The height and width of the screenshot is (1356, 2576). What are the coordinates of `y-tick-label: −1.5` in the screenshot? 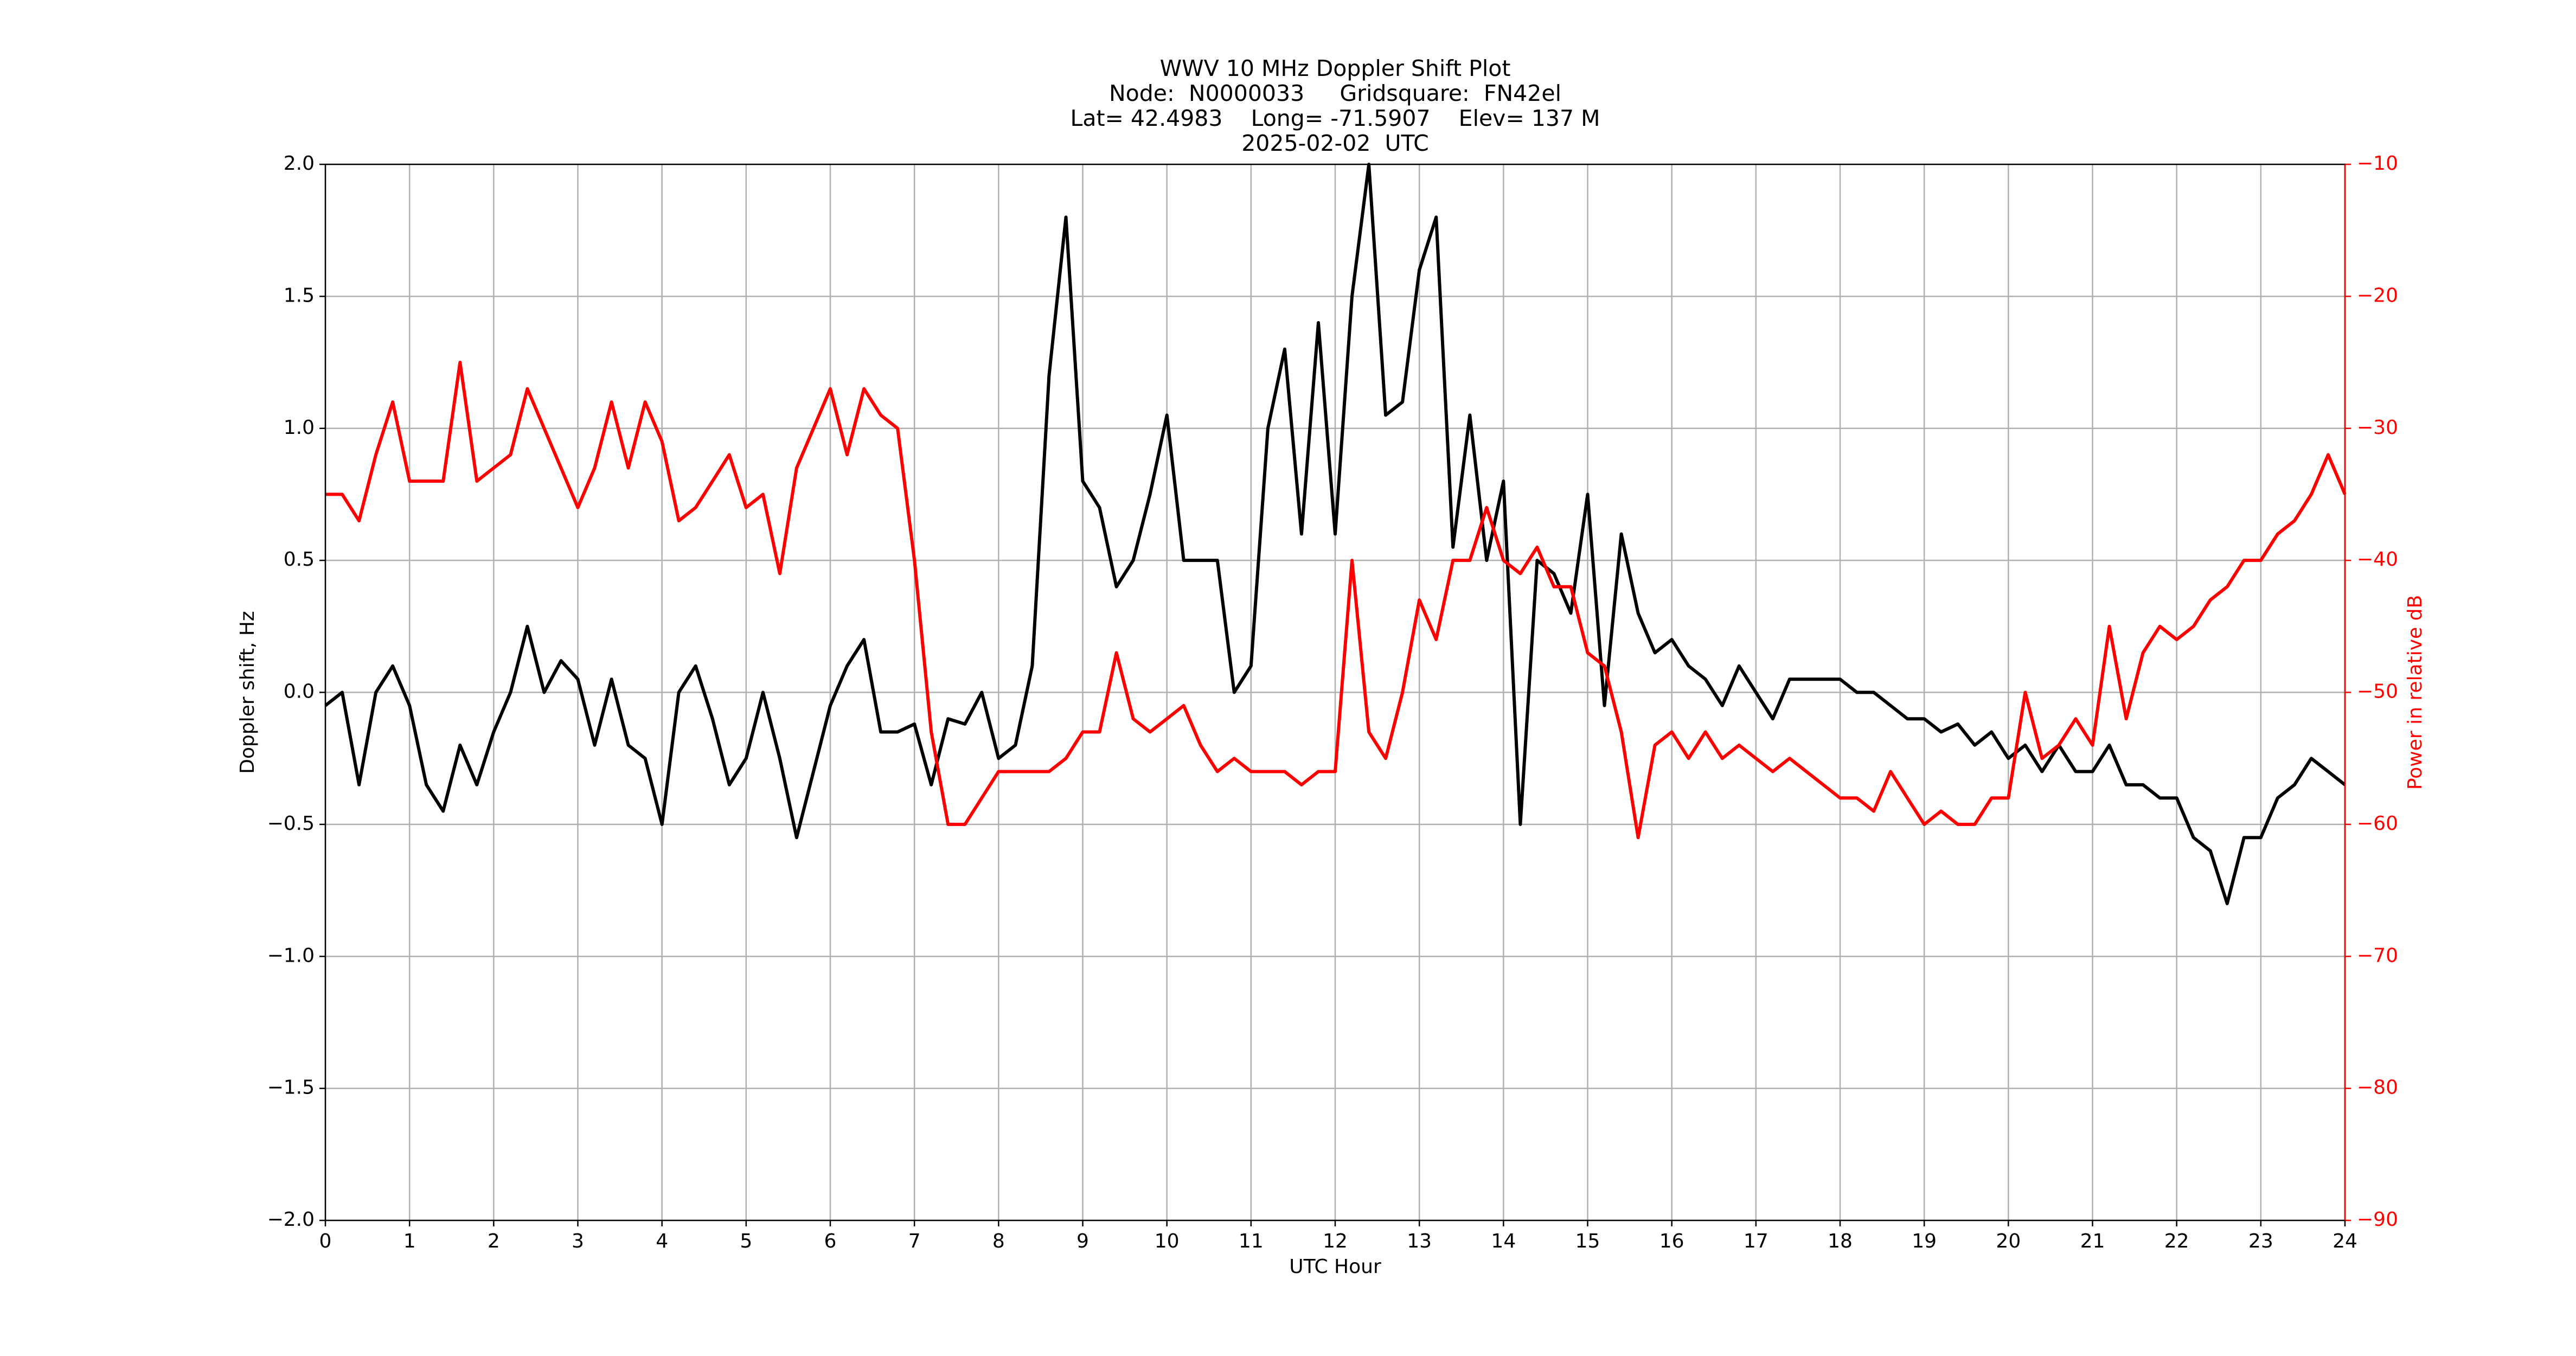 It's located at (291, 1088).